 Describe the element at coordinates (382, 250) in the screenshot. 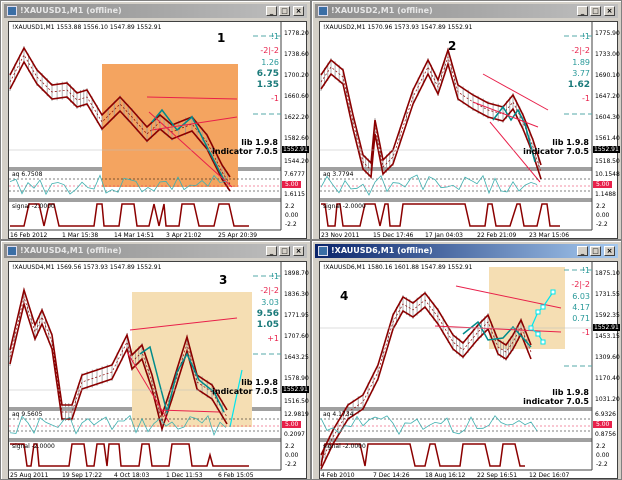

I see `window-title: !XAUUSD6,M1 (offline)` at that location.